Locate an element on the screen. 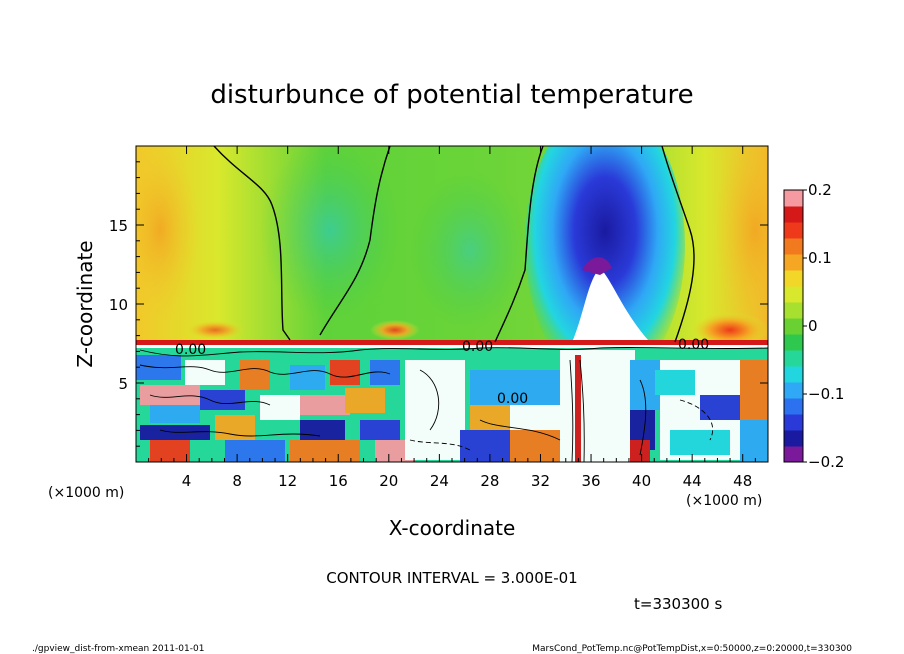  x-tick-label: 32 is located at coordinates (540, 481).